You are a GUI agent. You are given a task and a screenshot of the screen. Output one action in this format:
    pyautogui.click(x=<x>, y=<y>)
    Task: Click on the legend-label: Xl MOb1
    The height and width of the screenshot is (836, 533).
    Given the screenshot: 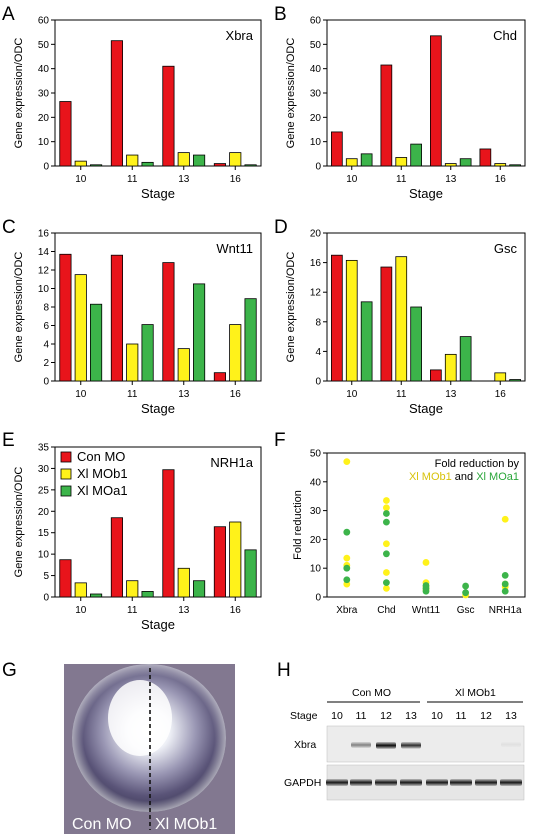 What is the action you would take?
    pyautogui.click(x=102, y=473)
    